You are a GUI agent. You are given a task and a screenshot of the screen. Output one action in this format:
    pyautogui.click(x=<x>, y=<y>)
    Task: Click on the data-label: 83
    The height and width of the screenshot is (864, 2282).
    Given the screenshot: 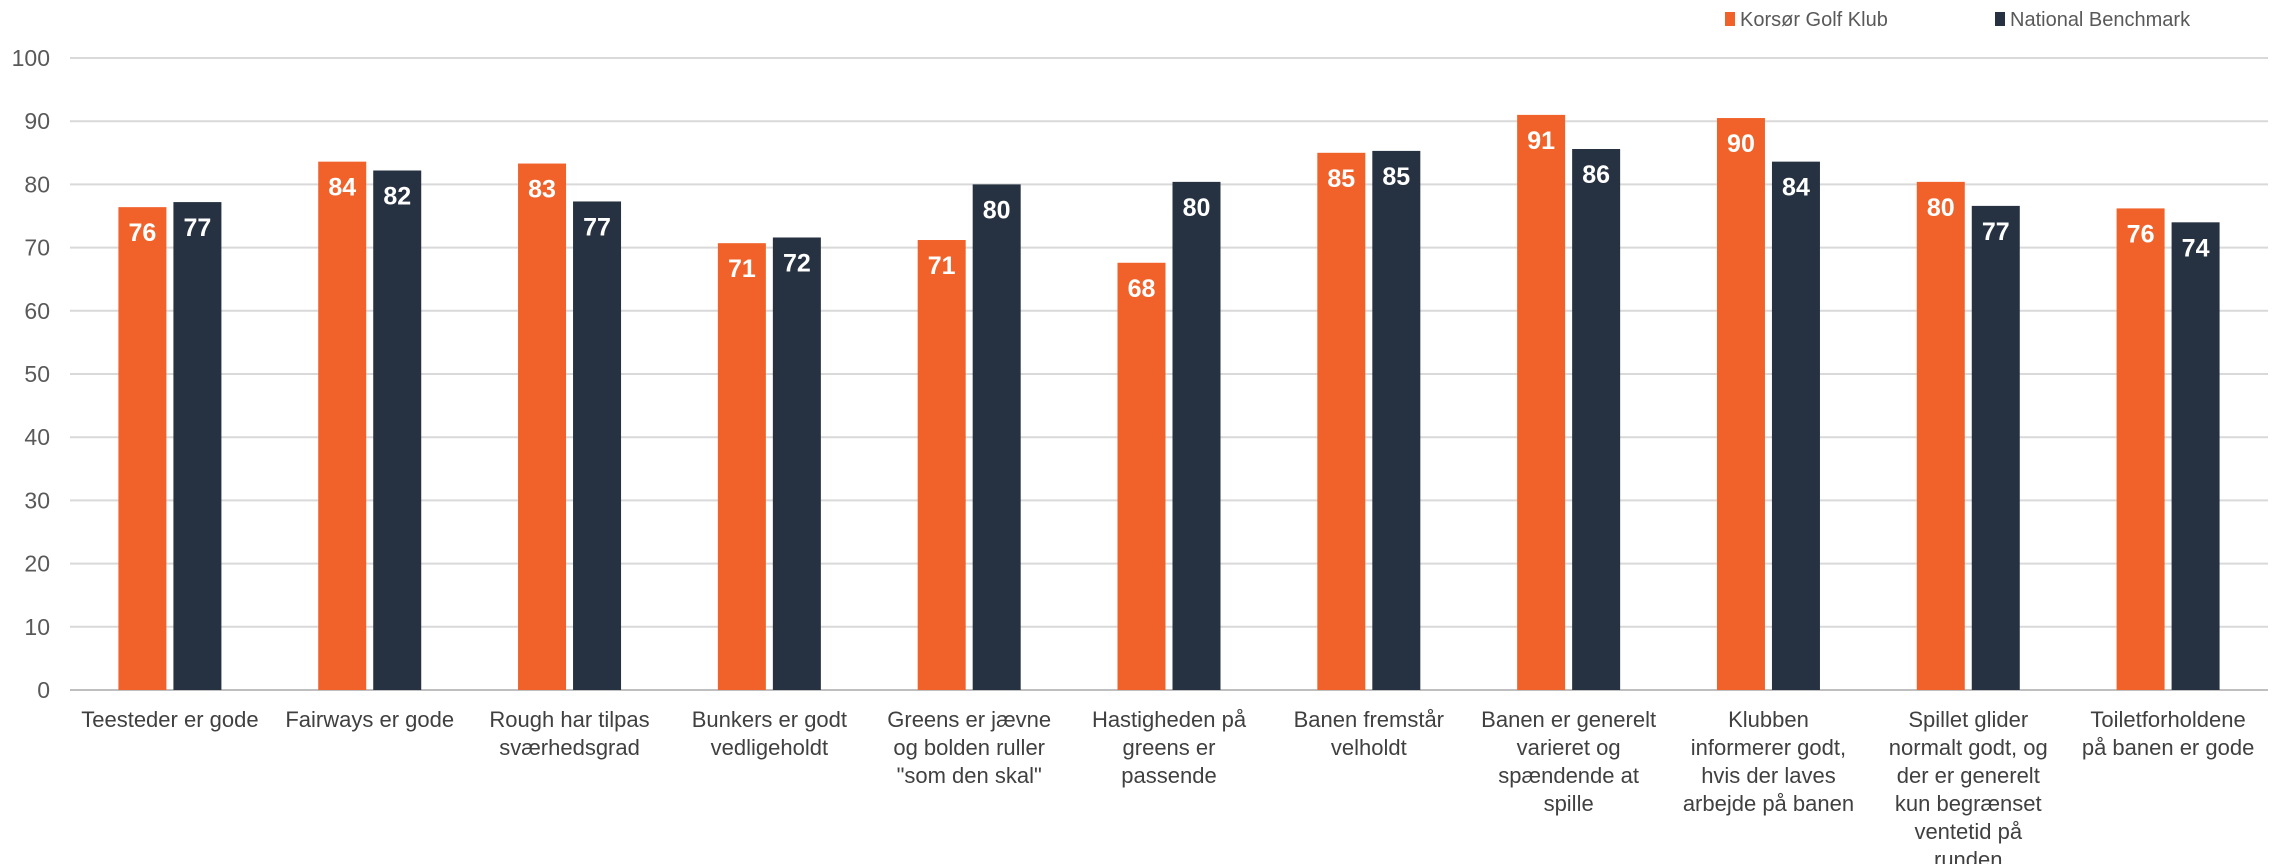 What is the action you would take?
    pyautogui.click(x=542, y=190)
    